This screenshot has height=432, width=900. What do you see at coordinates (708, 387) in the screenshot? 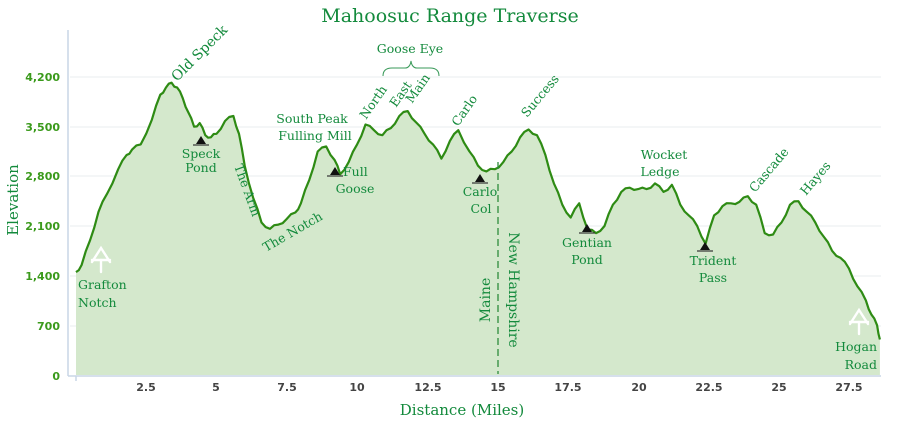
I see `x-tick: 22.5` at bounding box center [708, 387].